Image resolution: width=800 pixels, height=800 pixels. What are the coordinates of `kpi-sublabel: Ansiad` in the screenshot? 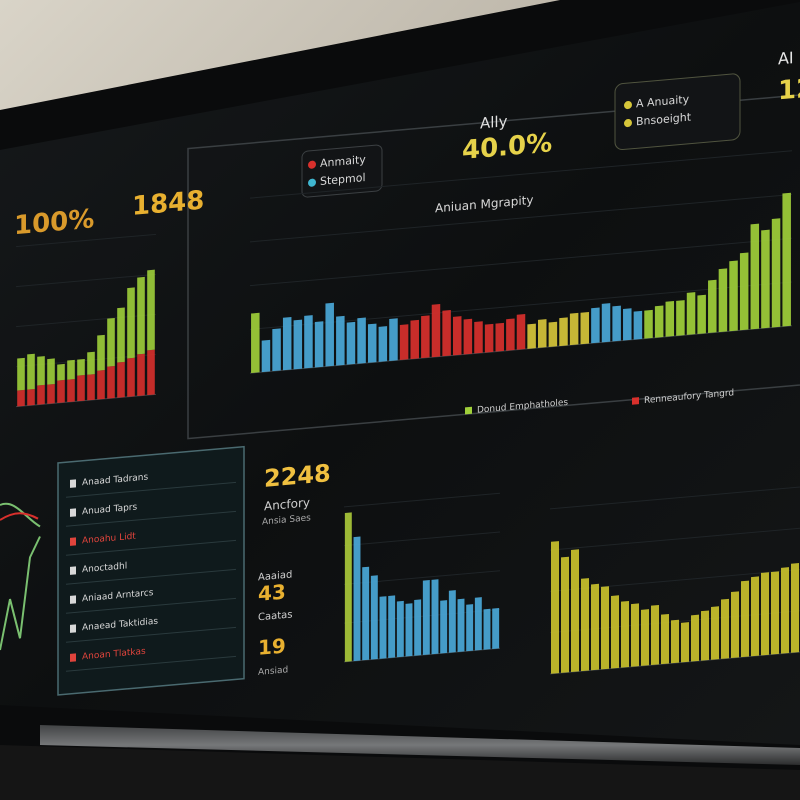 It's located at (273, 671).